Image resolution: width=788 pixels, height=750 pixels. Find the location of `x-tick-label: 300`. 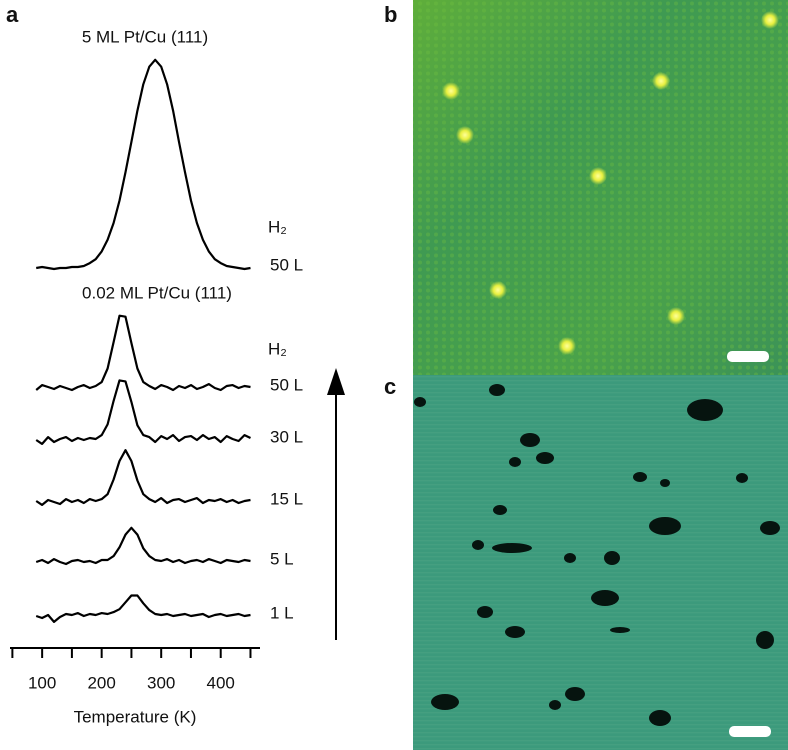

x-tick-label: 300 is located at coordinates (161, 682).